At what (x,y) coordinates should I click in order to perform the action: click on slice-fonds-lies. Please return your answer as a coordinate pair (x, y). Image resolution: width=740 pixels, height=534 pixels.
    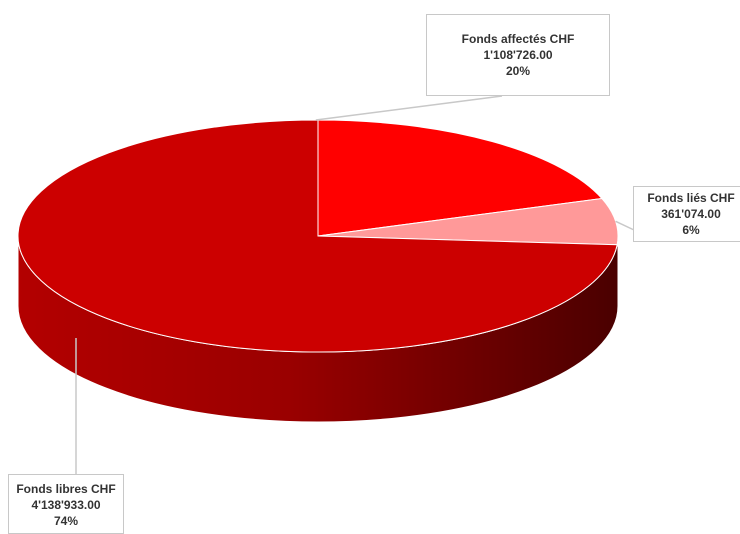
    Looking at the image, I should click on (468, 222).